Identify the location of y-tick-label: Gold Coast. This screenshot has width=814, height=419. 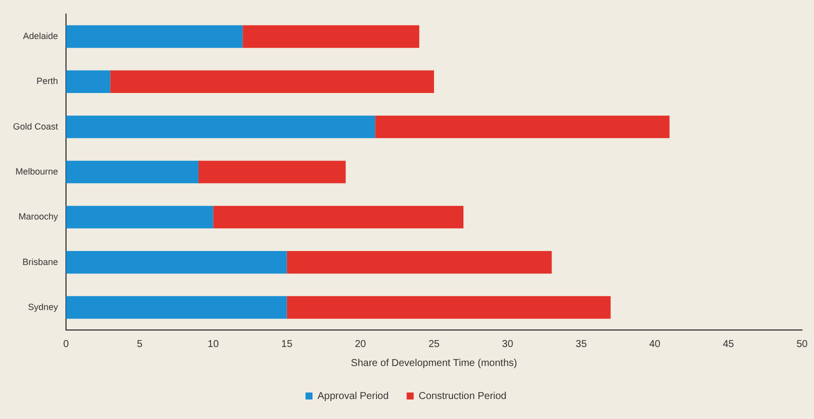
(35, 126).